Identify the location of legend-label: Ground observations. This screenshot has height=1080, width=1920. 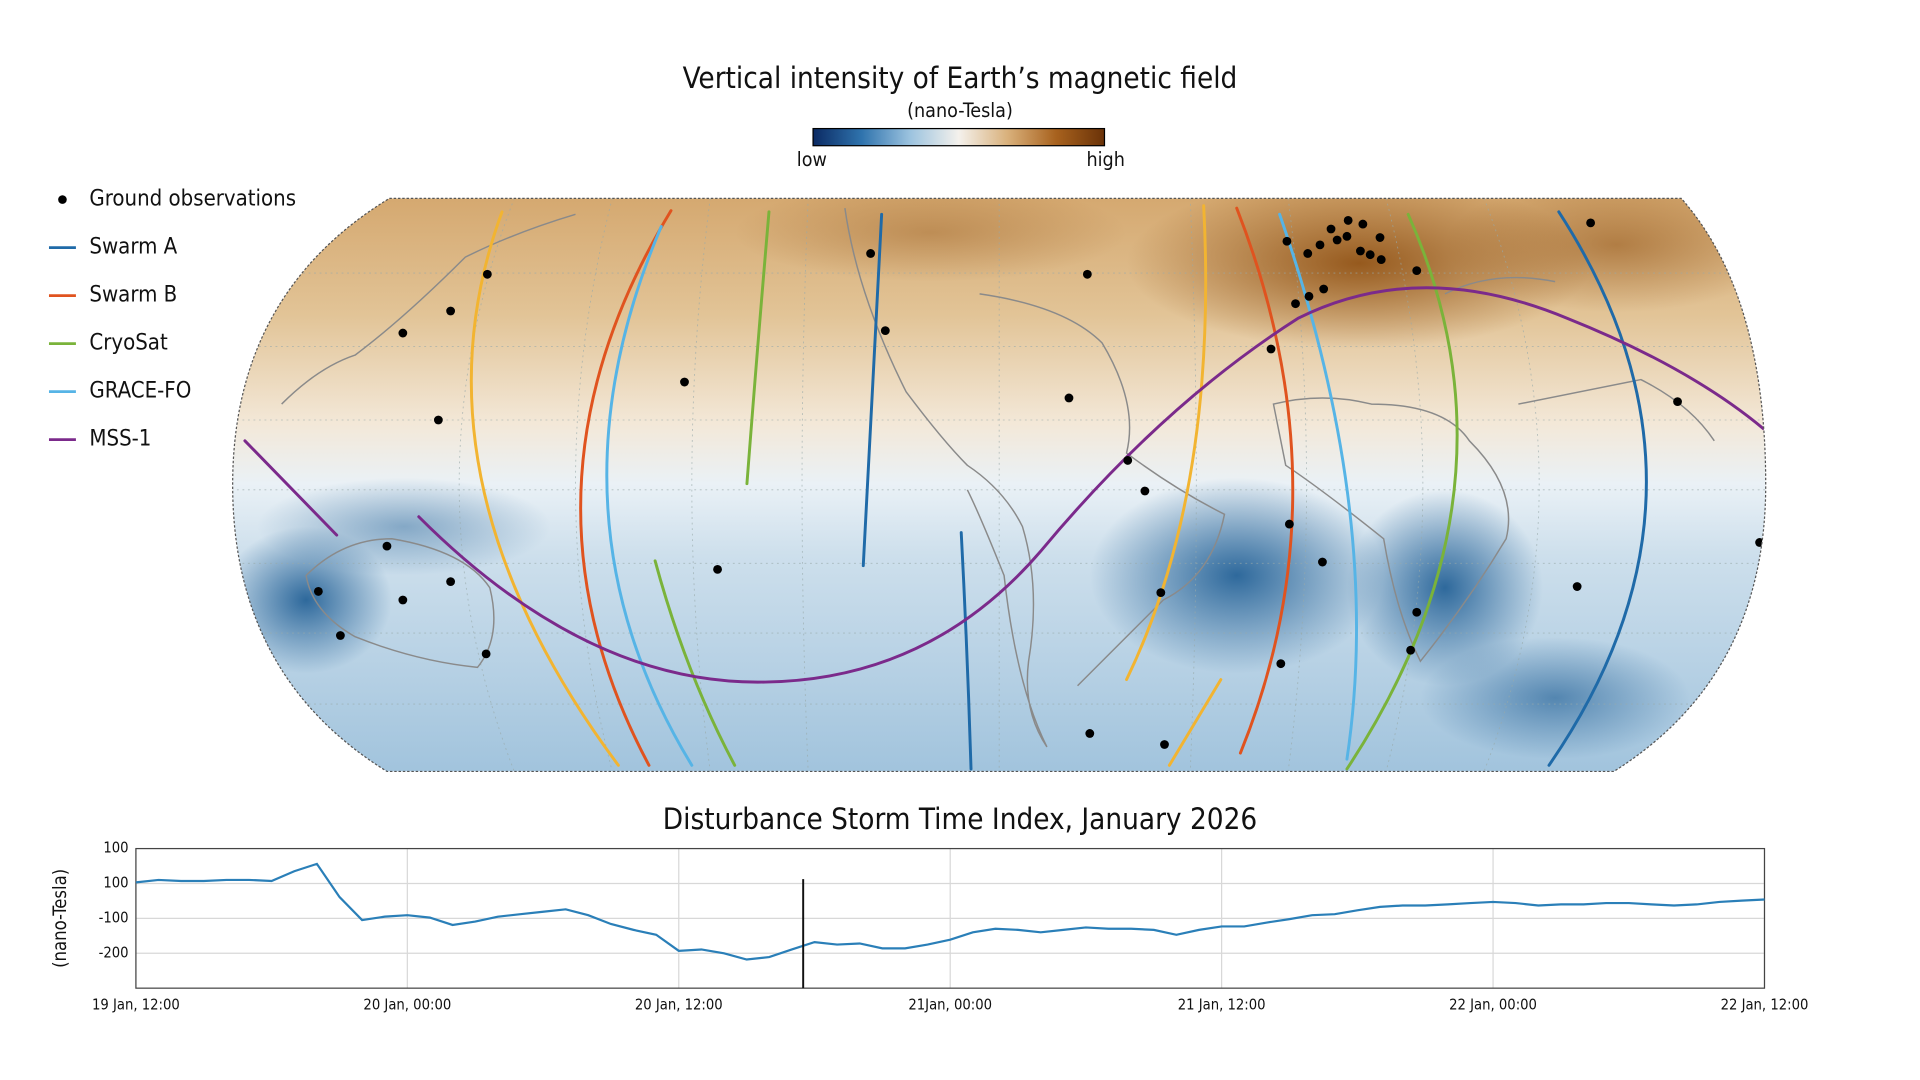
(192, 199).